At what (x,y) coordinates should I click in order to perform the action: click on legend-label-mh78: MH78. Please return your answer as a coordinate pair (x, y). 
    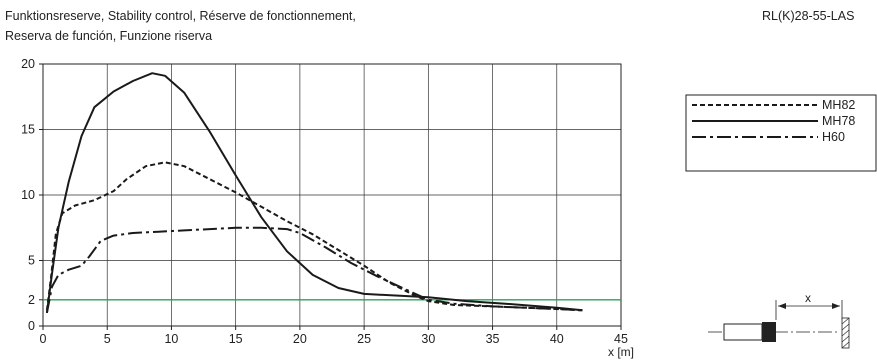
    Looking at the image, I should click on (838, 121).